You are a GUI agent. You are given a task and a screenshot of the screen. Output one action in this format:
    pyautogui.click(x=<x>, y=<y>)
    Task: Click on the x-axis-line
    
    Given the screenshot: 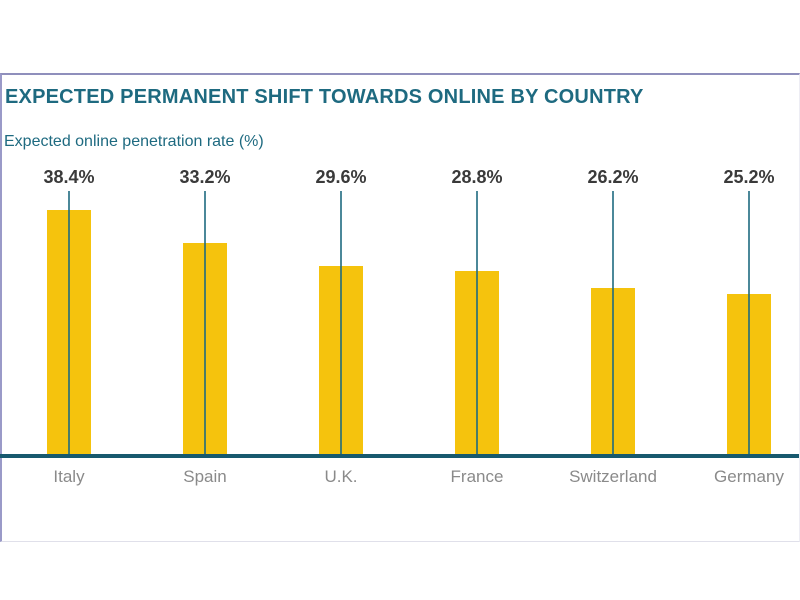 What is the action you would take?
    pyautogui.click(x=399, y=456)
    